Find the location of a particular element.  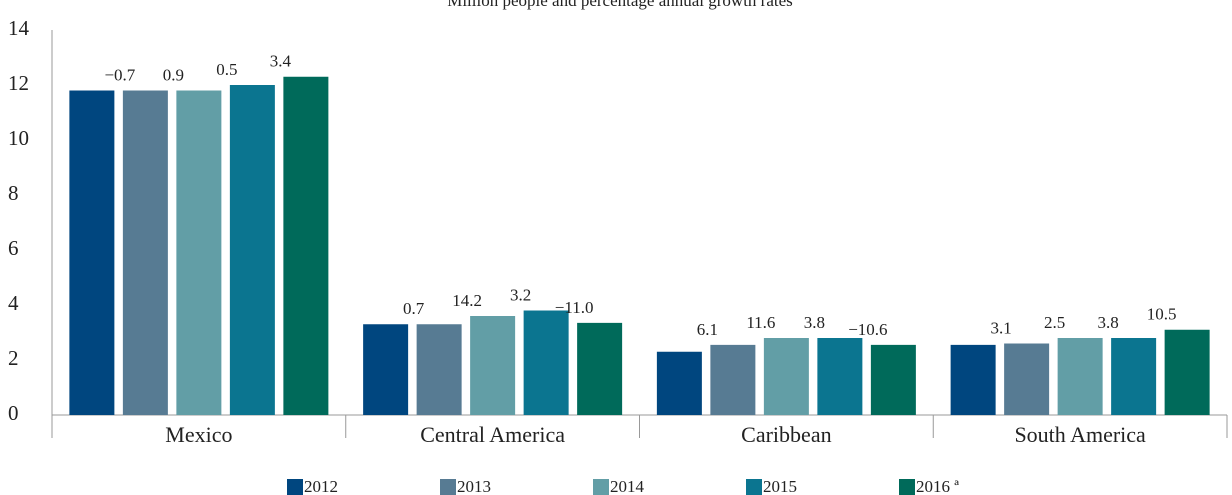

data-label: −10.6 is located at coordinates (867, 329).